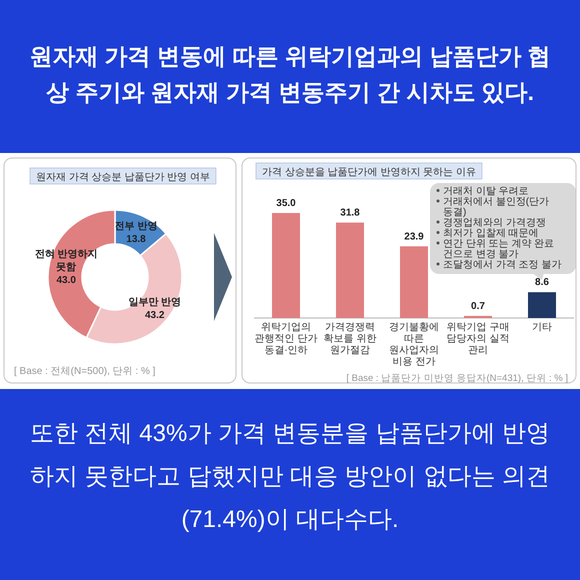 The width and height of the screenshot is (580, 580). I want to click on x-tick-label: 기타, so click(542, 327).